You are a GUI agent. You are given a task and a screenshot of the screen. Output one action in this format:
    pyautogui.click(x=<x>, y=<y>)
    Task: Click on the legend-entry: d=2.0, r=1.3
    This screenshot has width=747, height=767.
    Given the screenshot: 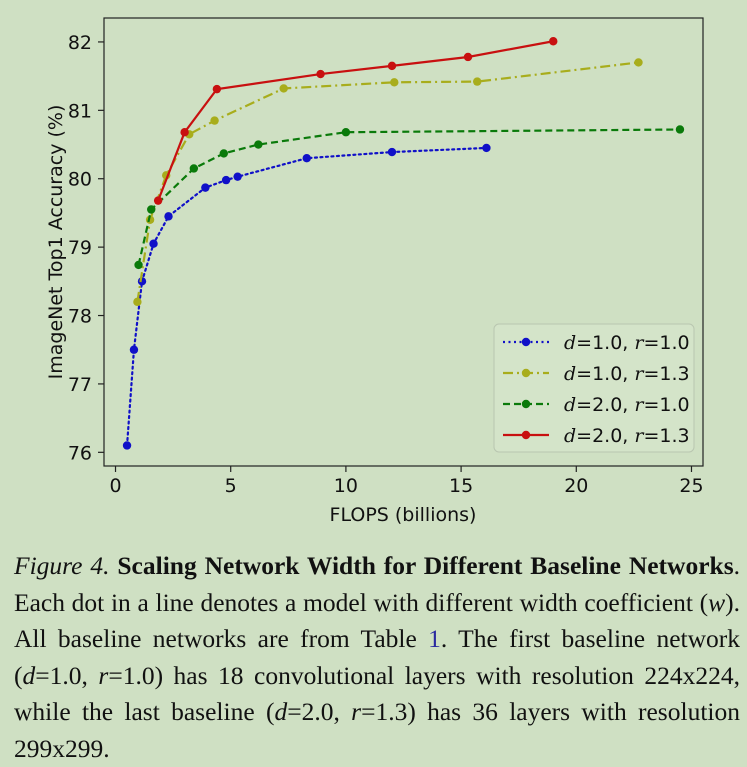 What is the action you would take?
    pyautogui.click(x=596, y=436)
    